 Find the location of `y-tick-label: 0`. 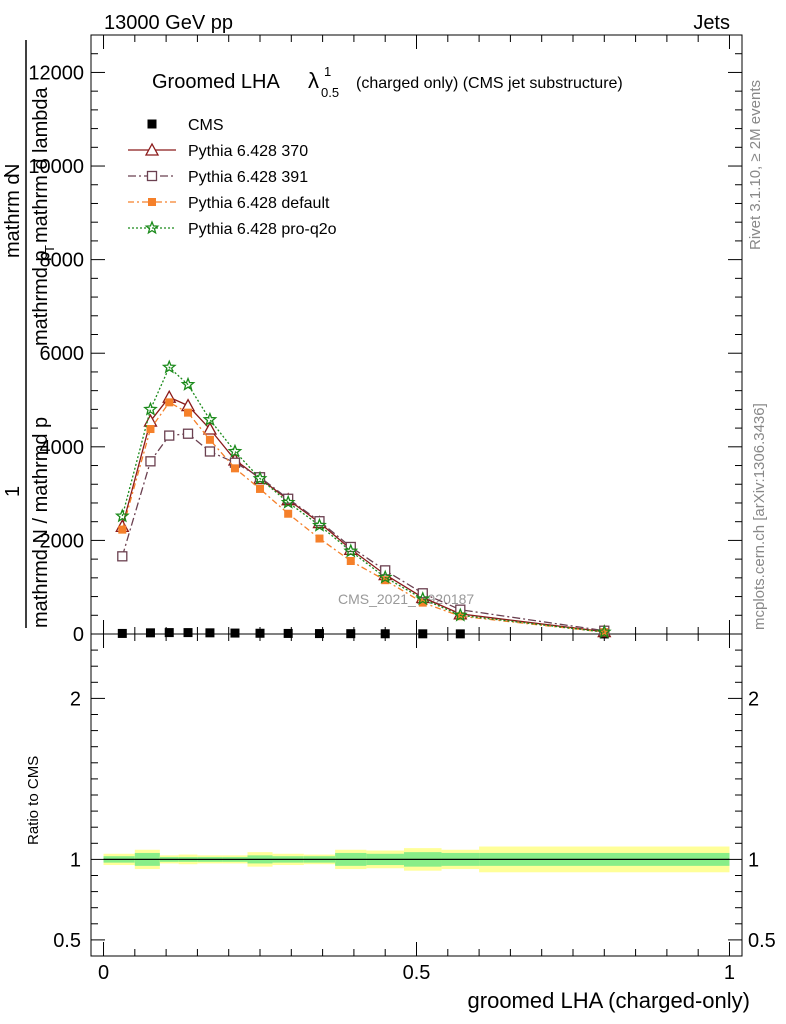

y-tick-label: 0 is located at coordinates (78, 635).